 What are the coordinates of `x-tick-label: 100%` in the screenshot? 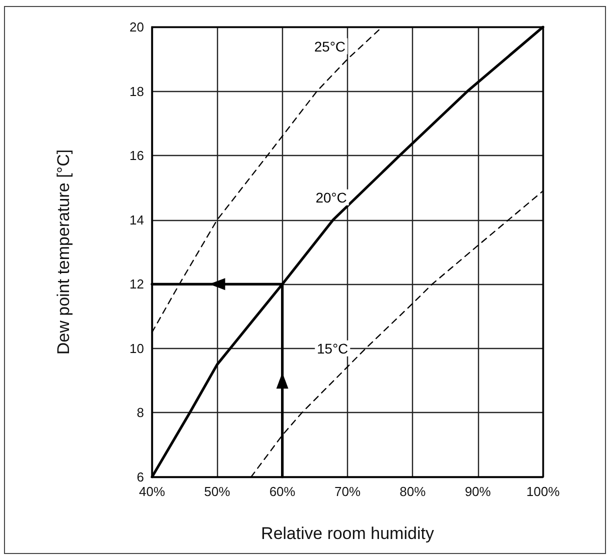 It's located at (543, 491).